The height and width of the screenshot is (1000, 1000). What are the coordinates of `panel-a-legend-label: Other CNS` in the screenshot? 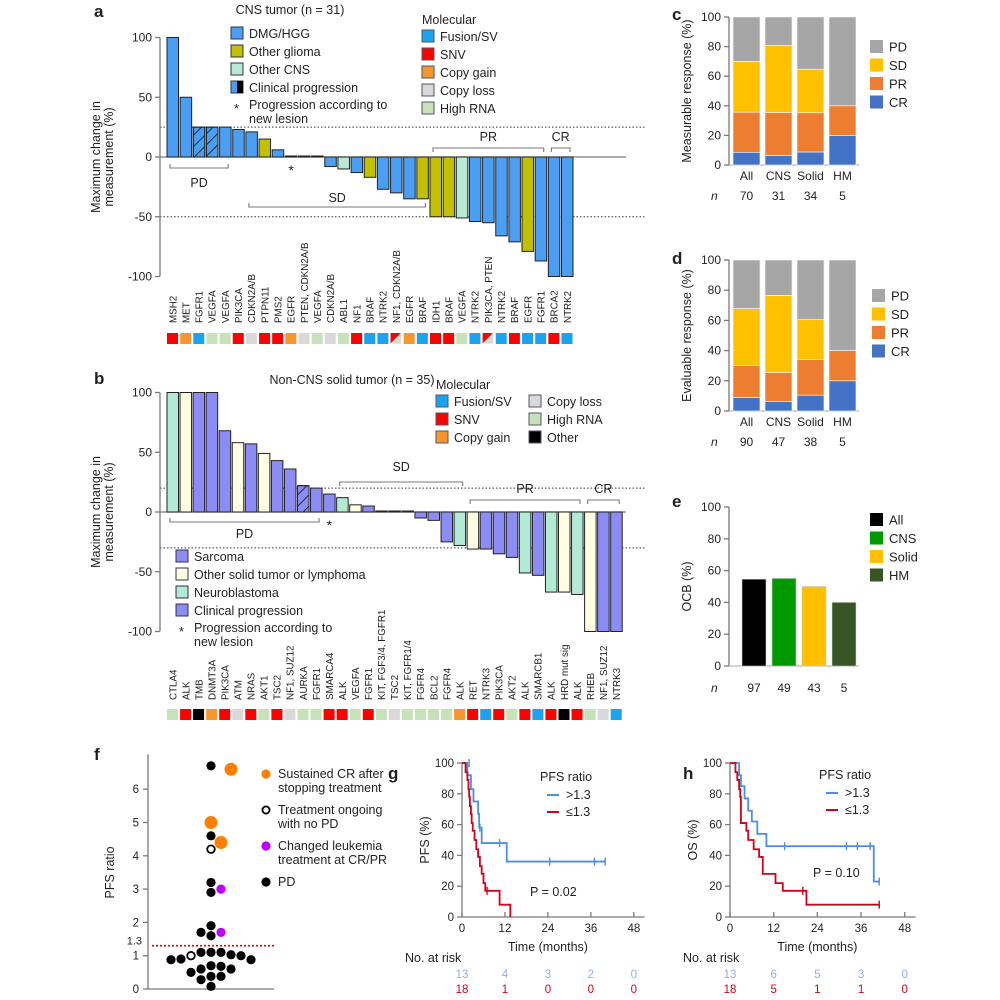 It's located at (279, 70).